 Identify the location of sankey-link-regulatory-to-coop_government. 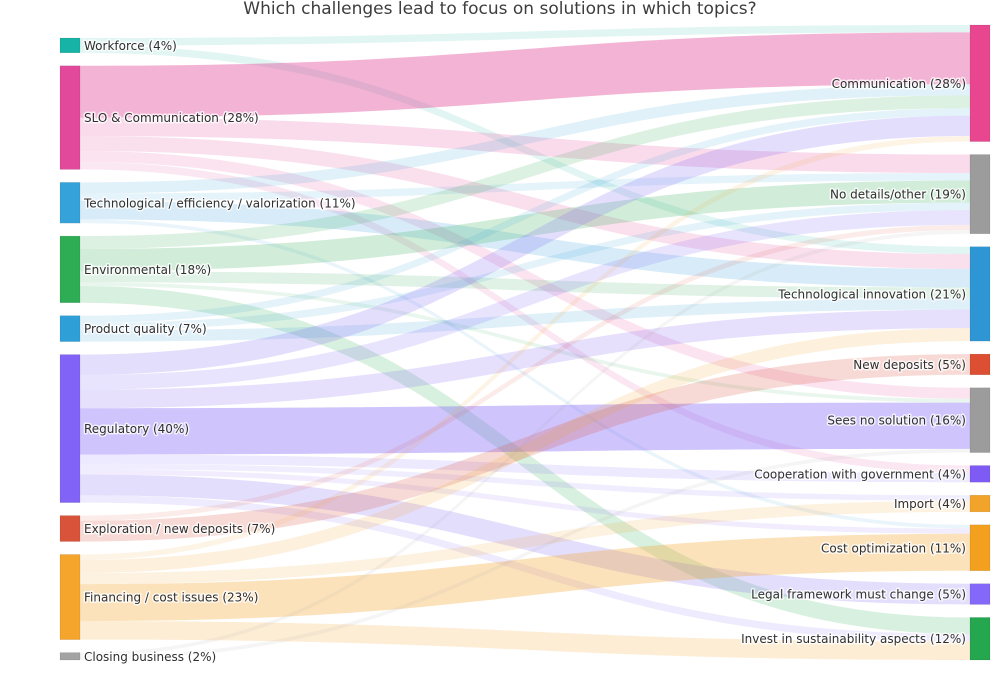
(525, 468).